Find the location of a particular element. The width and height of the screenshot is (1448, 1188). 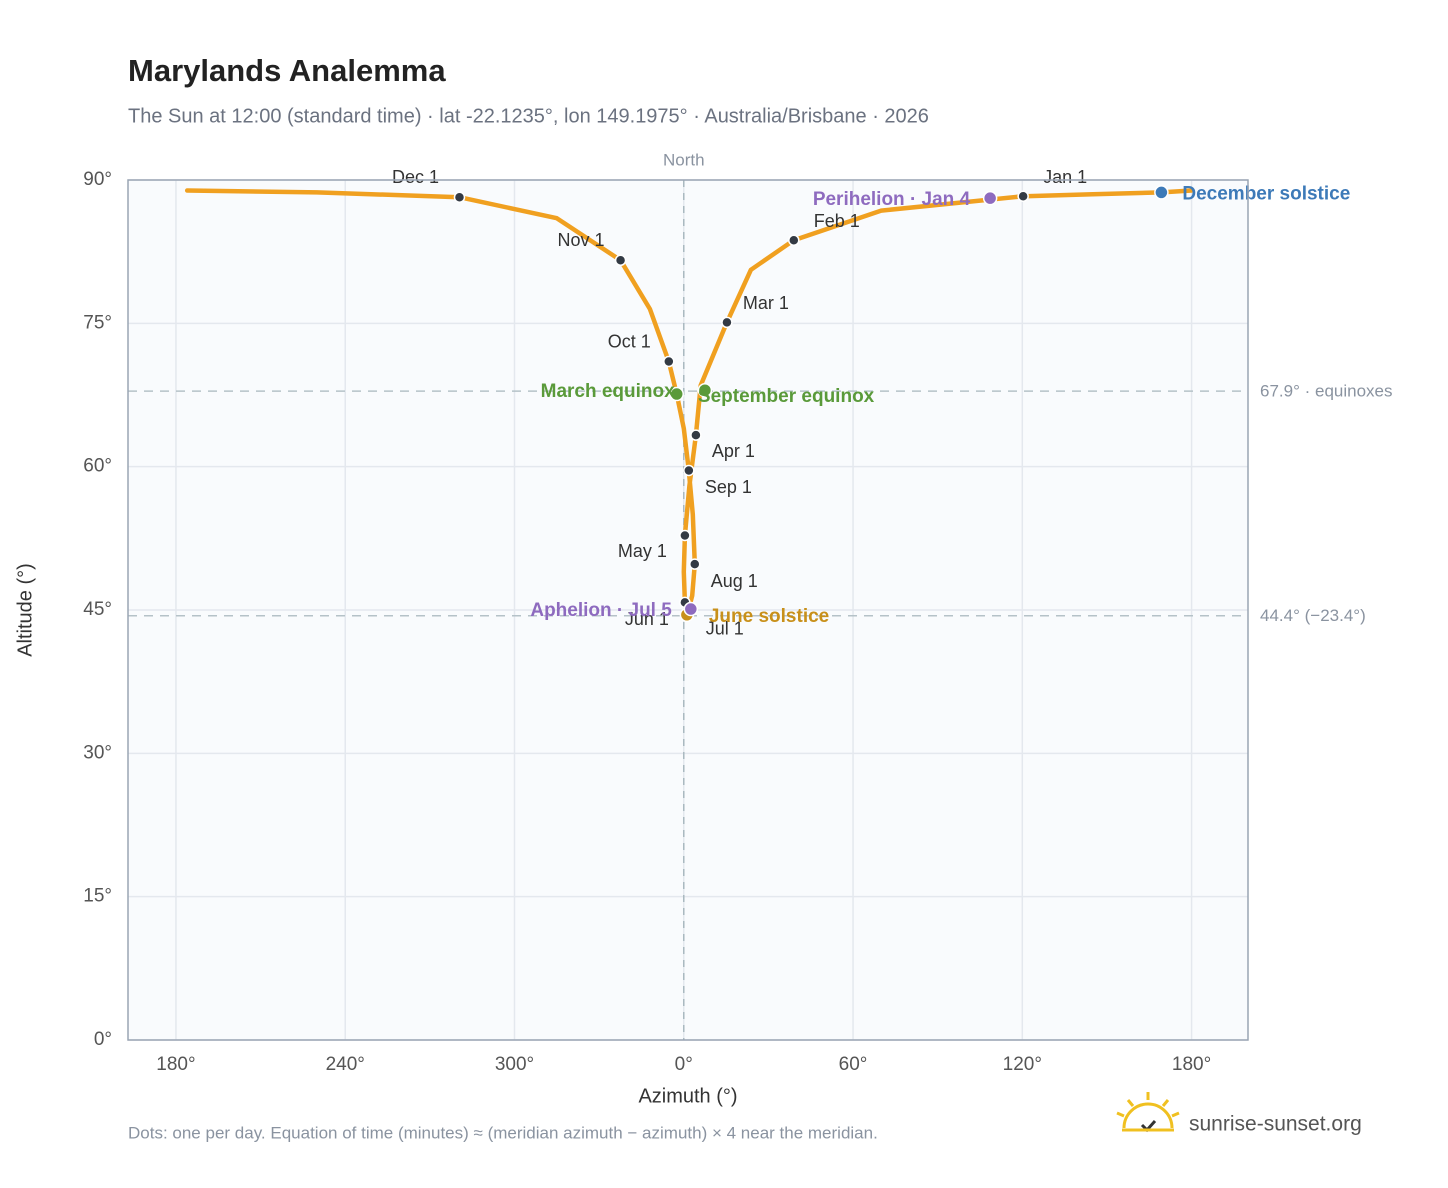

y-tick-label: 15° is located at coordinates (97, 896).